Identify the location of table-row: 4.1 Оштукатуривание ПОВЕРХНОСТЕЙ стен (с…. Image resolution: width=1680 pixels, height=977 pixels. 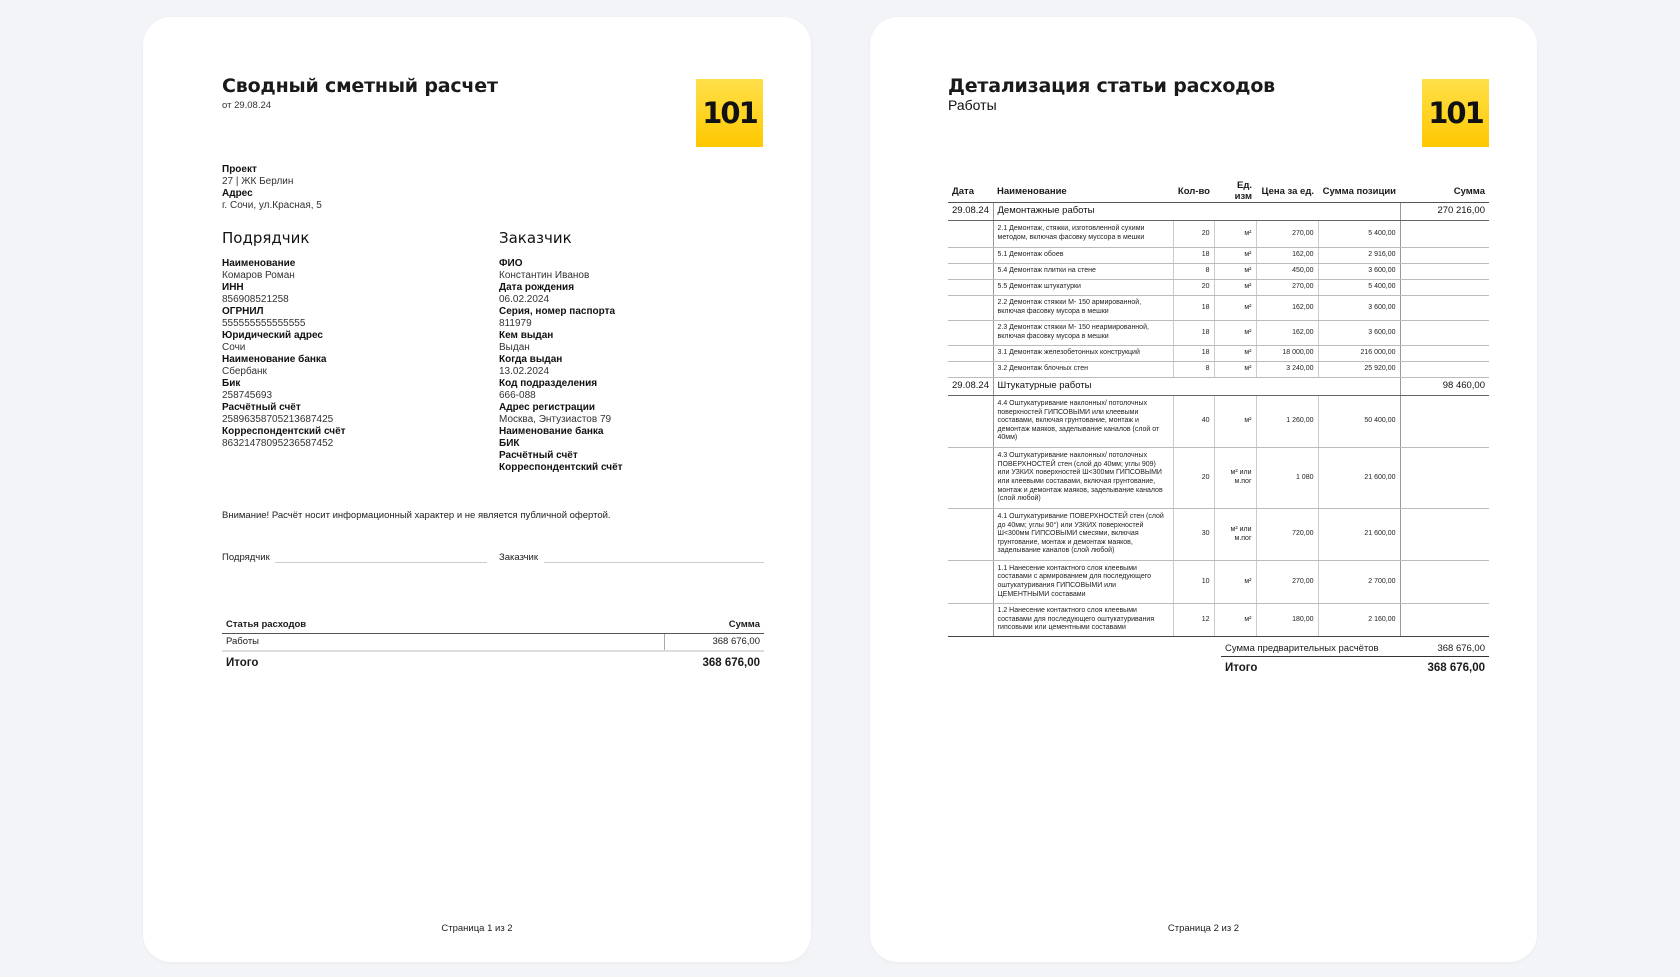
(1218, 534).